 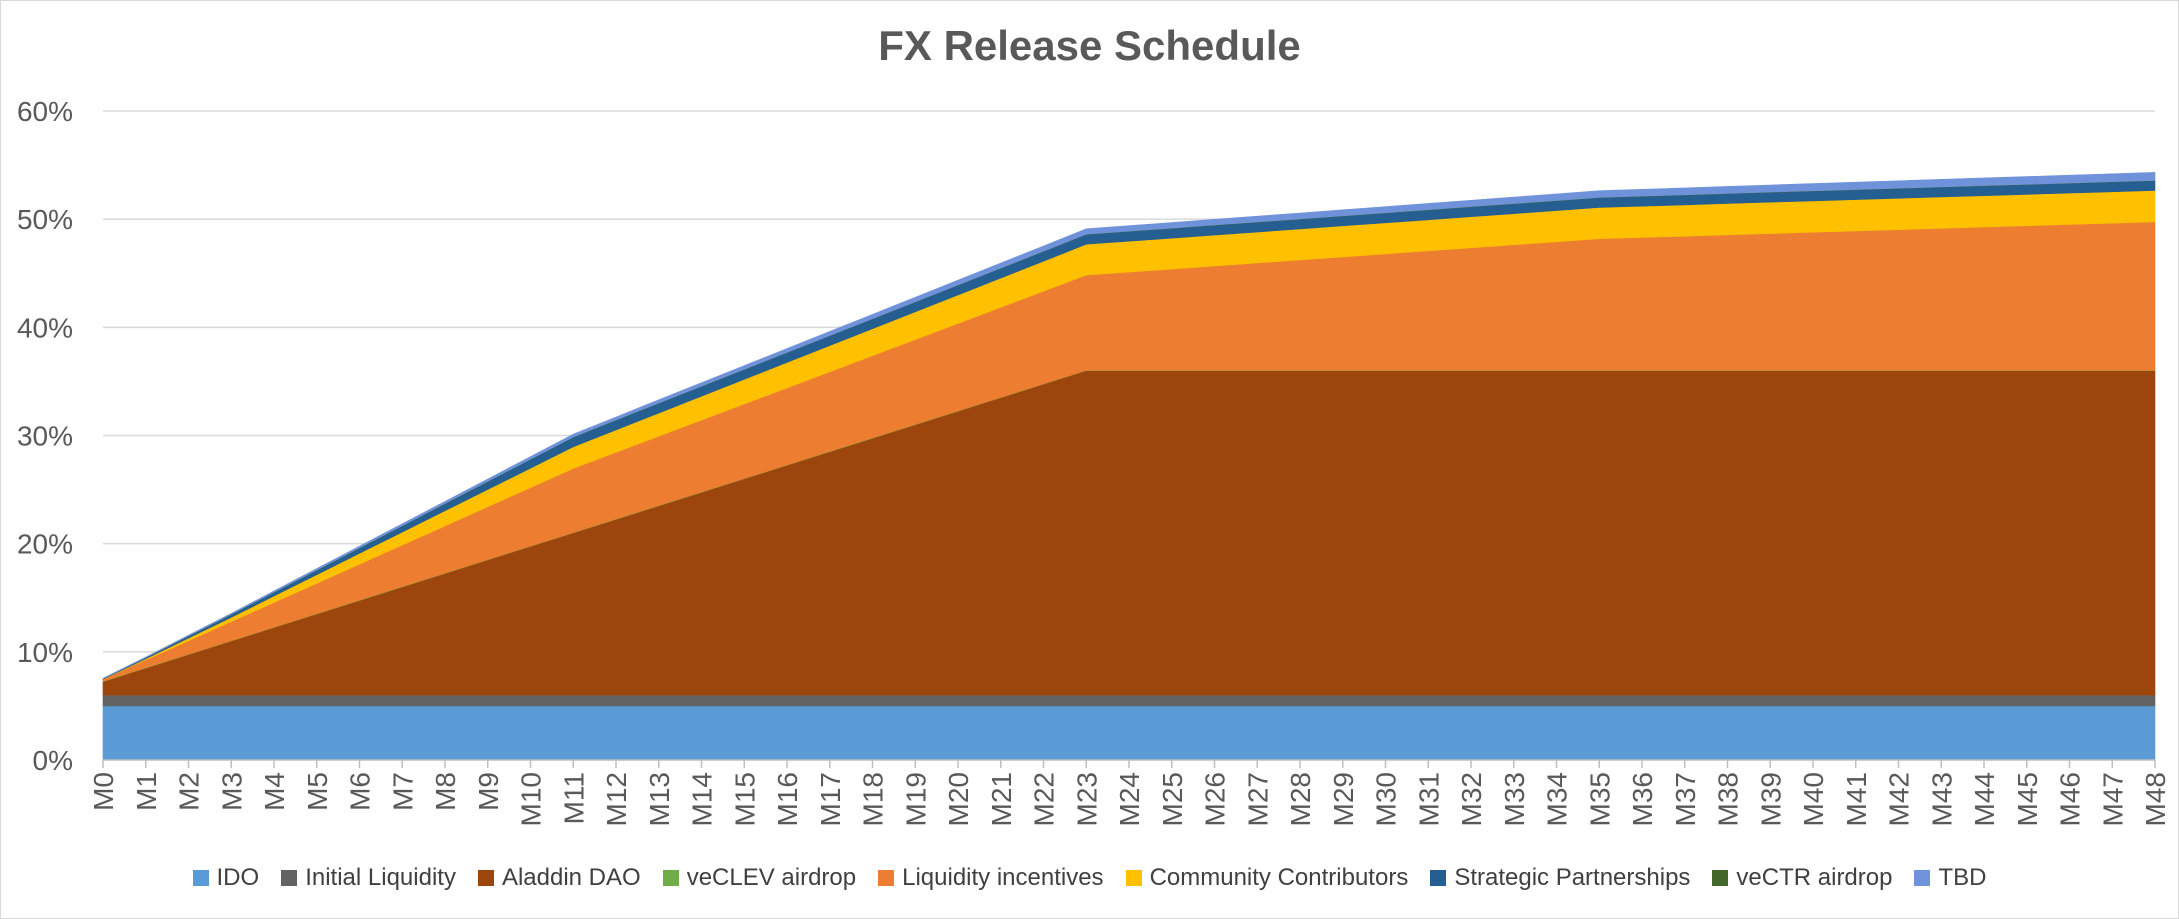 I want to click on x-tick-label: M20, so click(x=958, y=799).